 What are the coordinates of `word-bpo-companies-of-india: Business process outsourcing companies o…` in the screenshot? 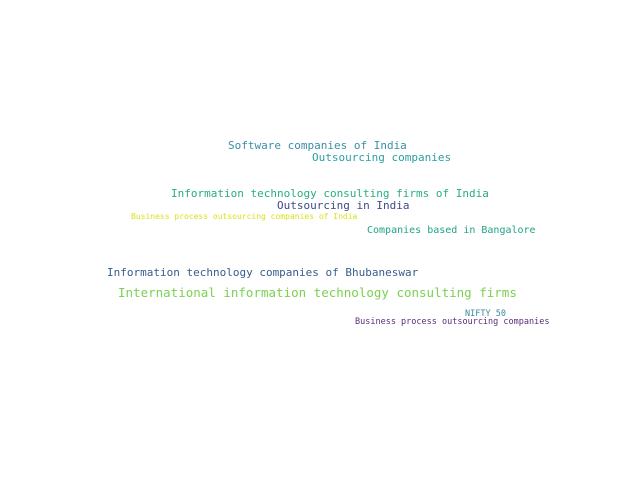 It's located at (244, 216).